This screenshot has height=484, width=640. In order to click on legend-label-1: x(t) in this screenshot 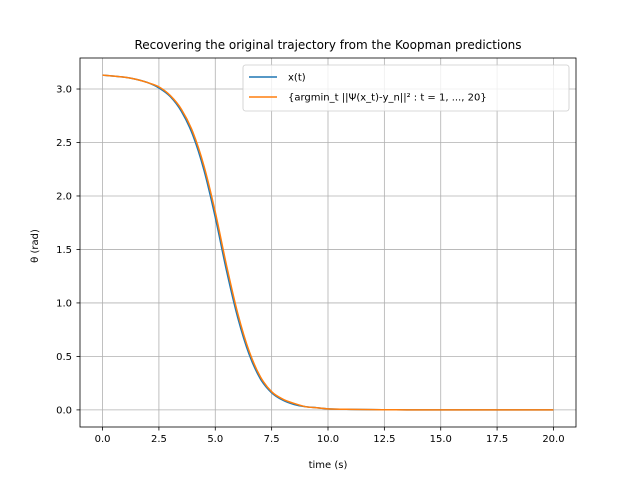, I will do `click(297, 78)`.